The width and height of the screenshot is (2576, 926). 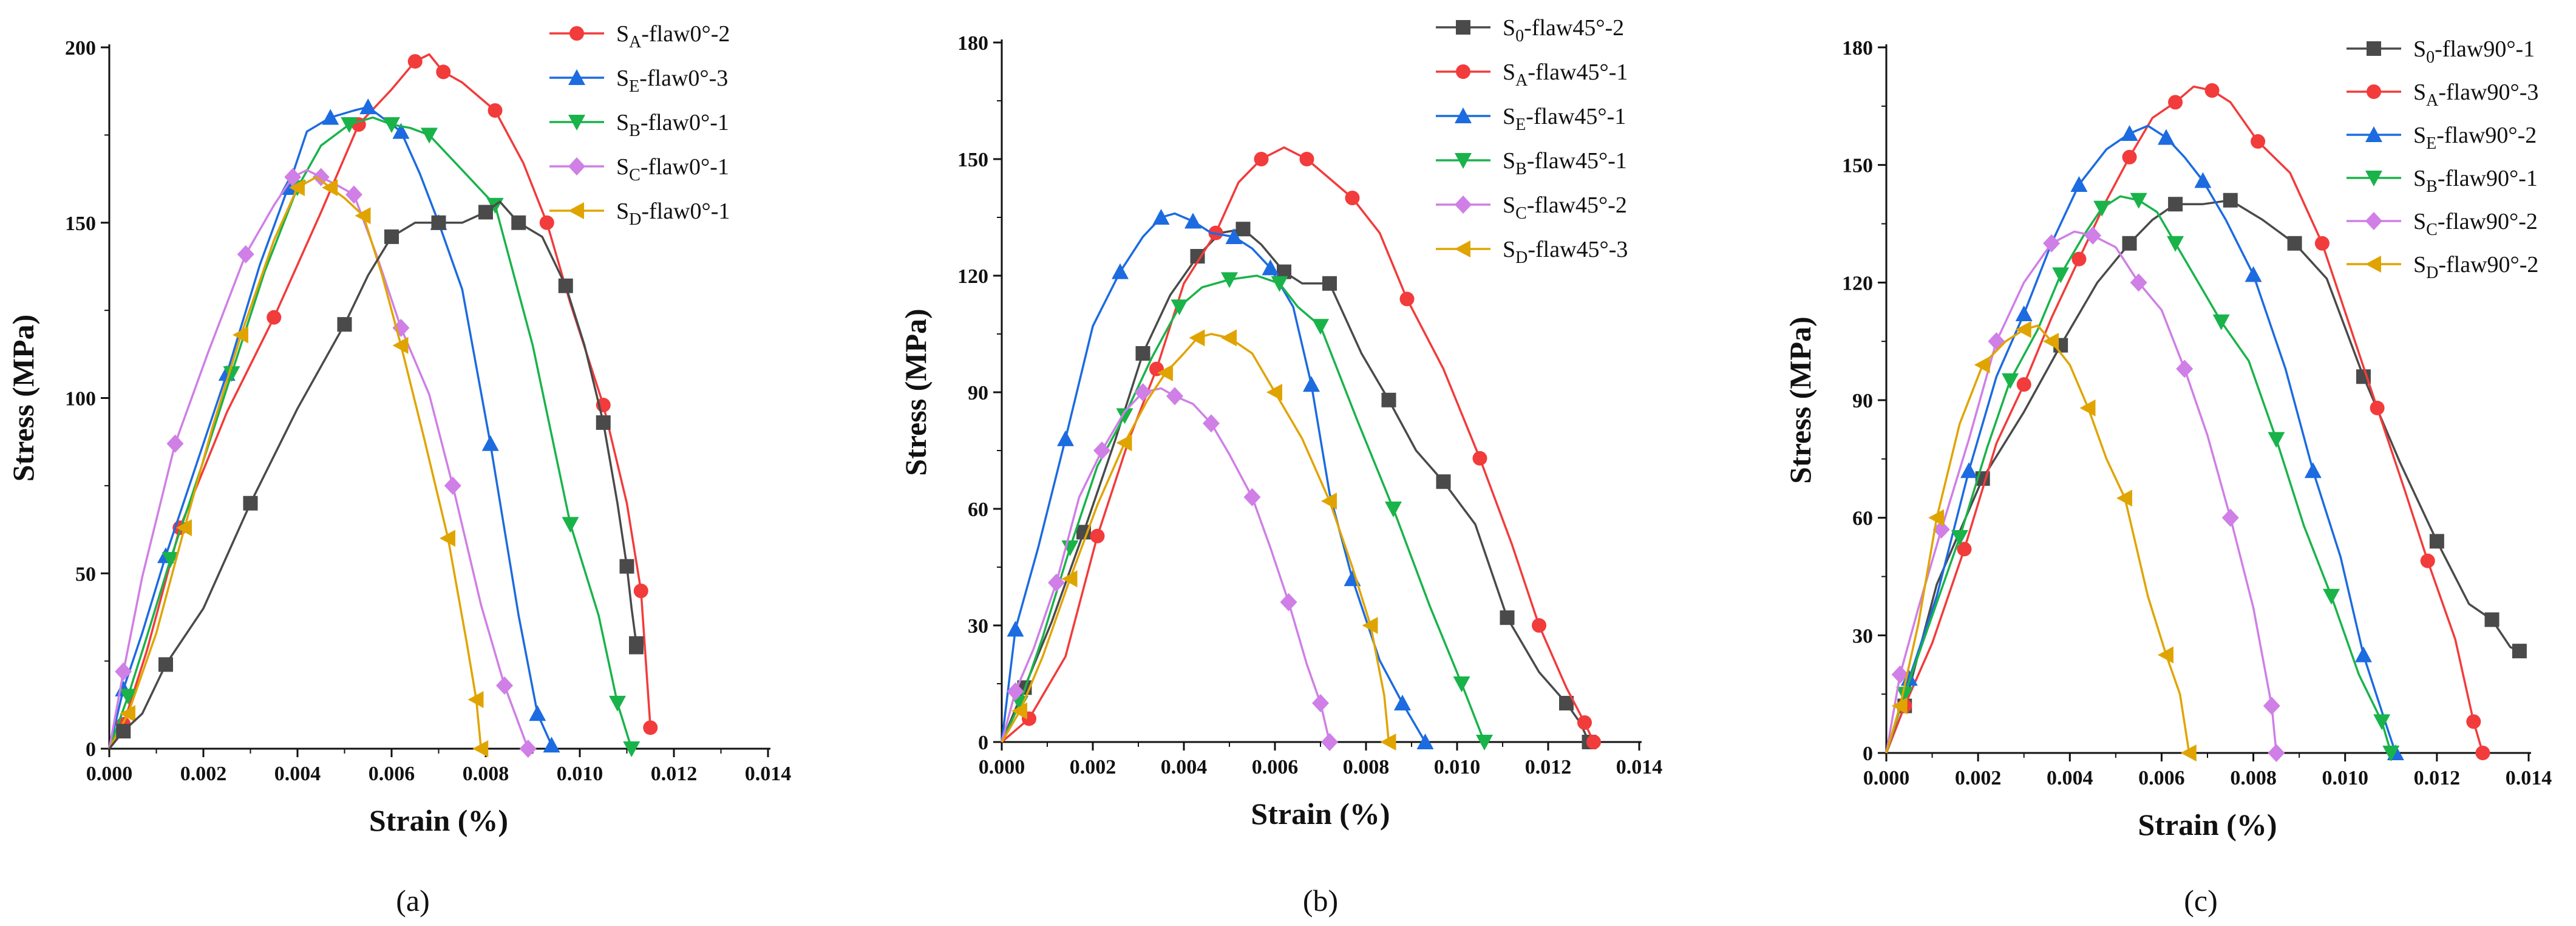 What do you see at coordinates (1868, 754) in the screenshot?
I see `y-tick-label: 0` at bounding box center [1868, 754].